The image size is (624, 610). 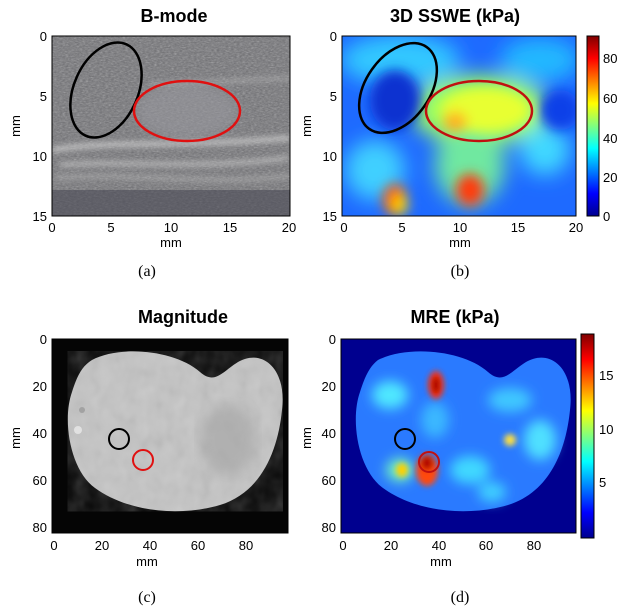 What do you see at coordinates (170, 436) in the screenshot?
I see `magnitude-image` at bounding box center [170, 436].